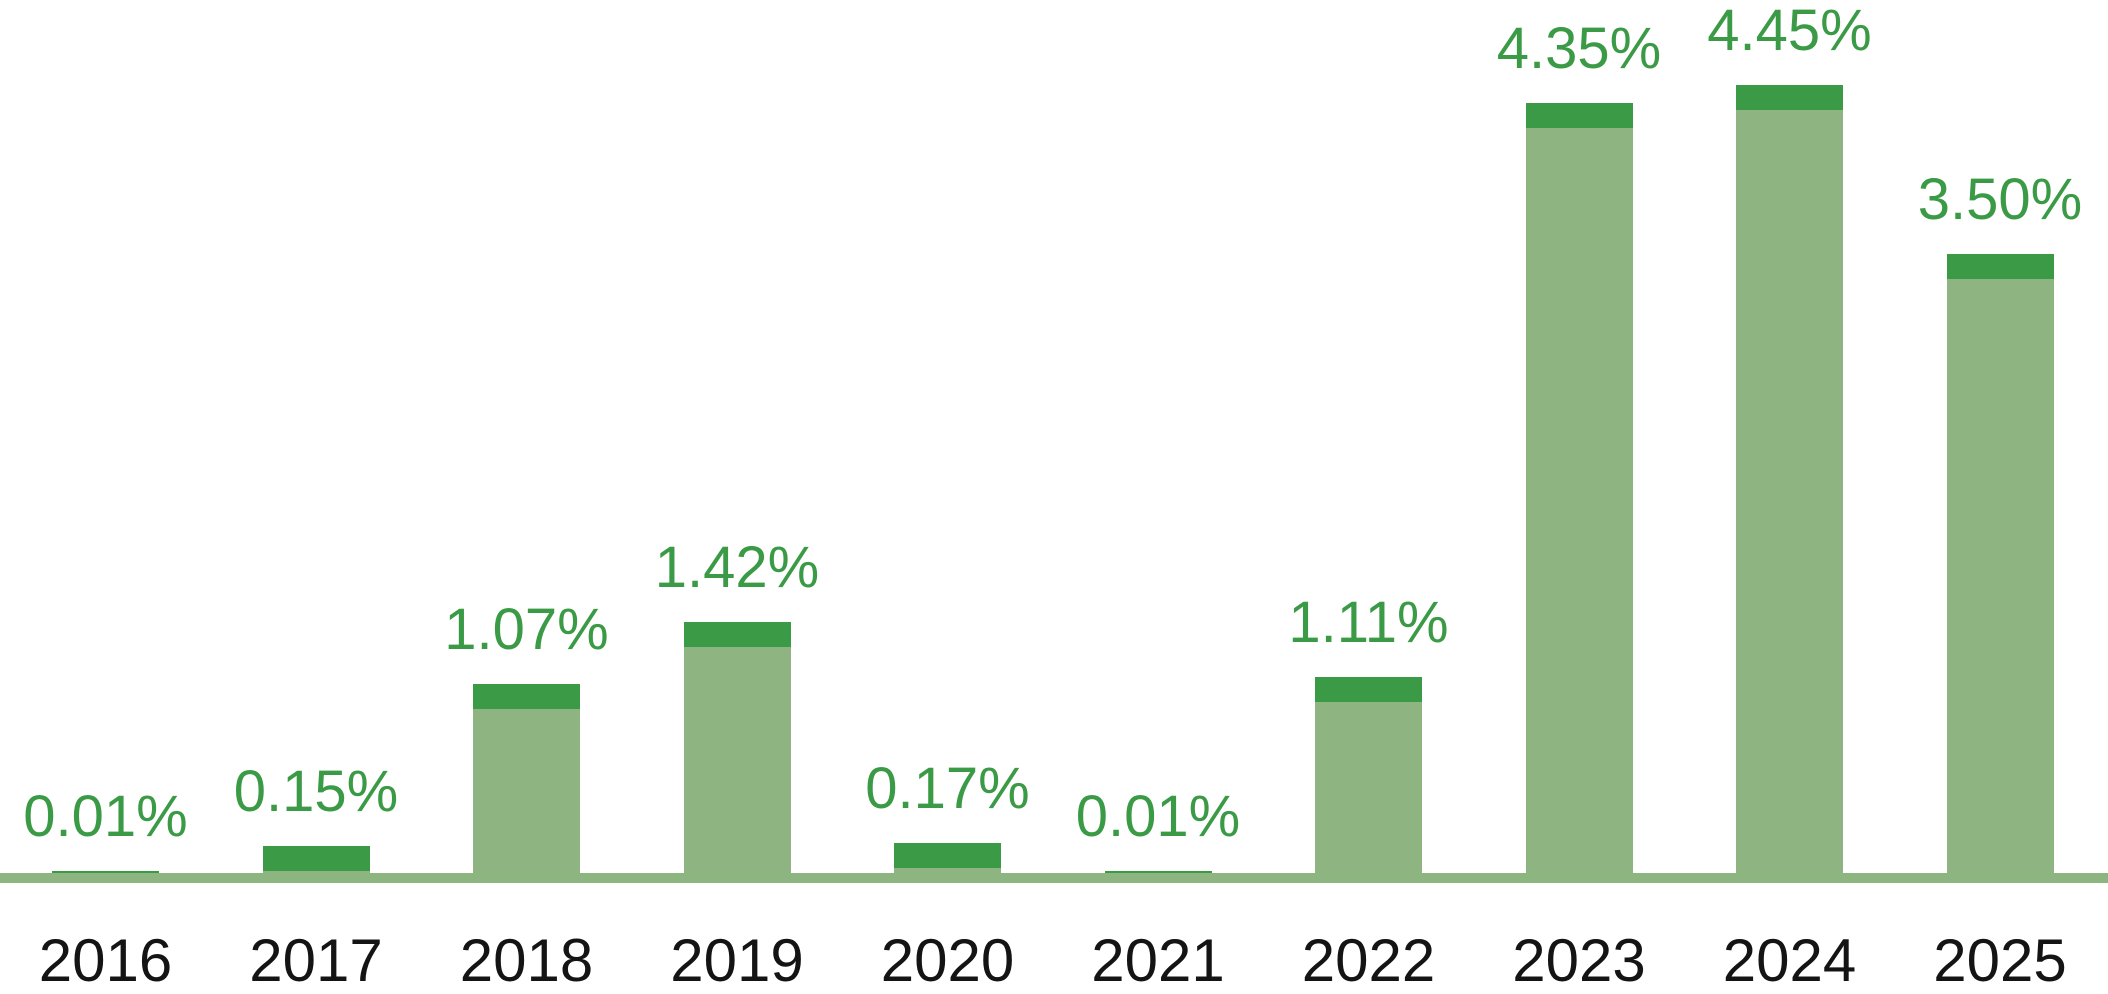  I want to click on bar-cap-2023, so click(1579, 116).